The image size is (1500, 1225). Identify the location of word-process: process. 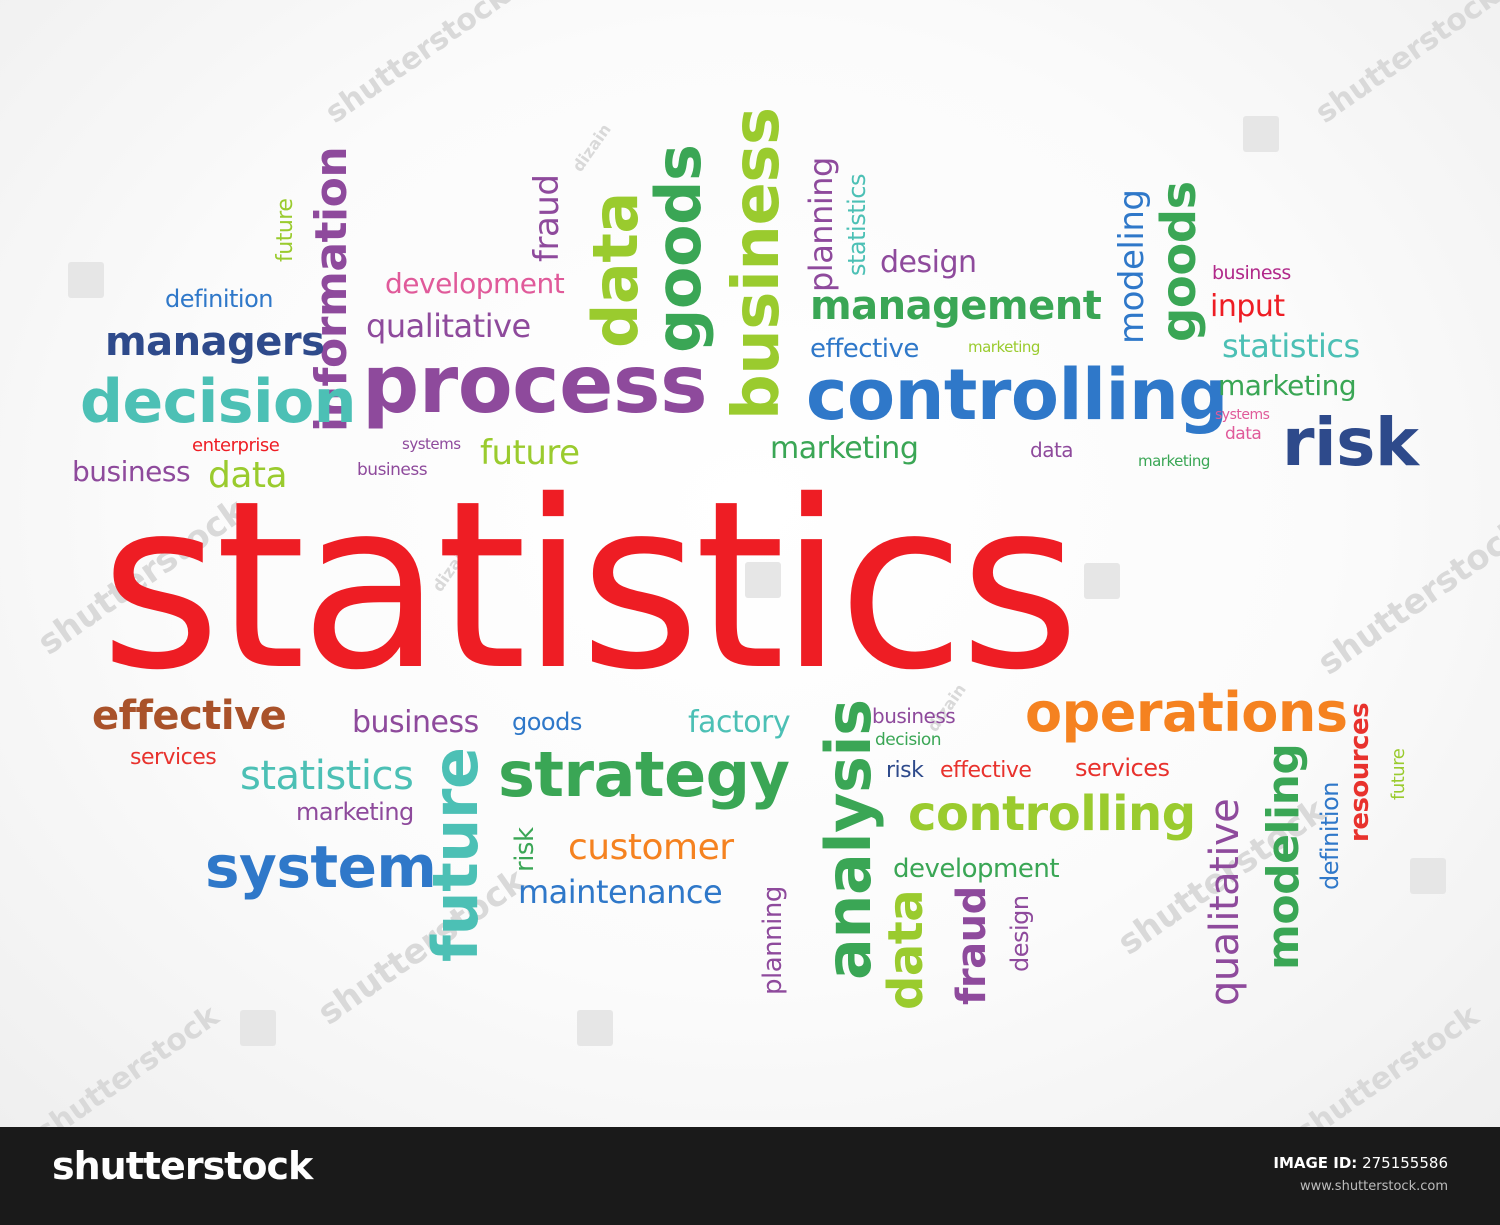
(535, 384).